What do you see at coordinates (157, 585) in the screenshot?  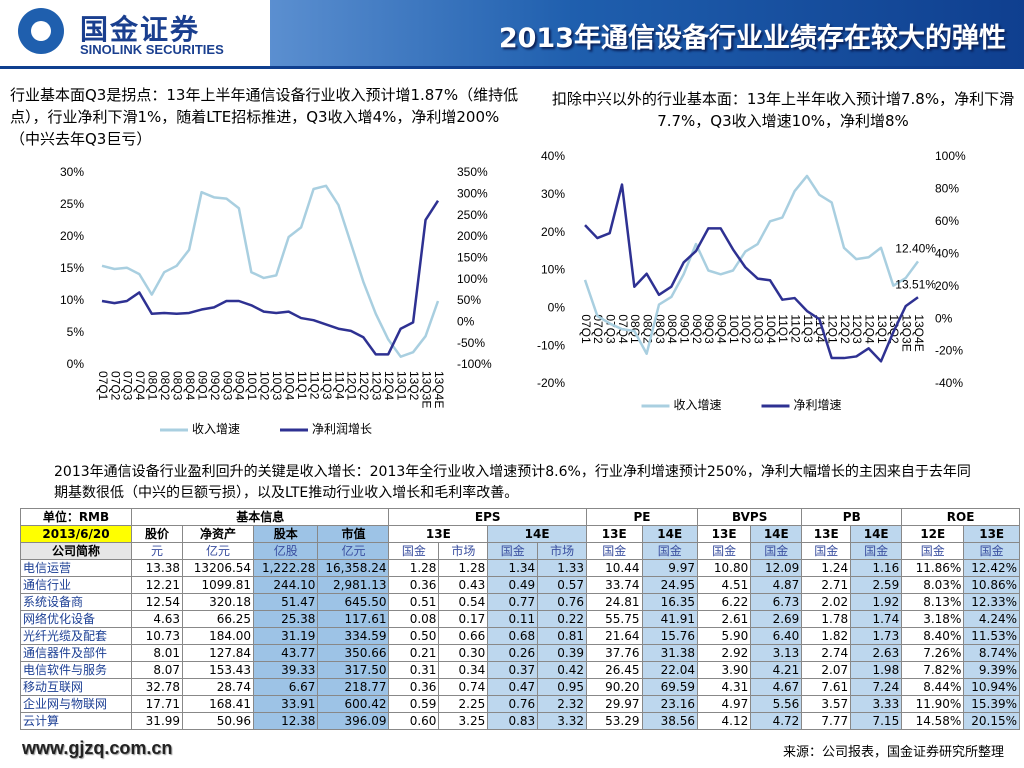 I see `table-cell: 12.21` at bounding box center [157, 585].